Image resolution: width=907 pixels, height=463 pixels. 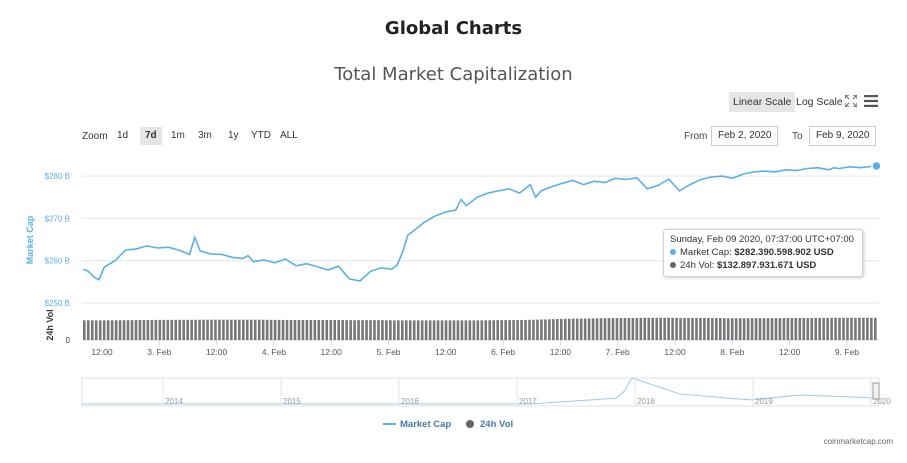 I want to click on volume-bars, so click(x=480, y=328).